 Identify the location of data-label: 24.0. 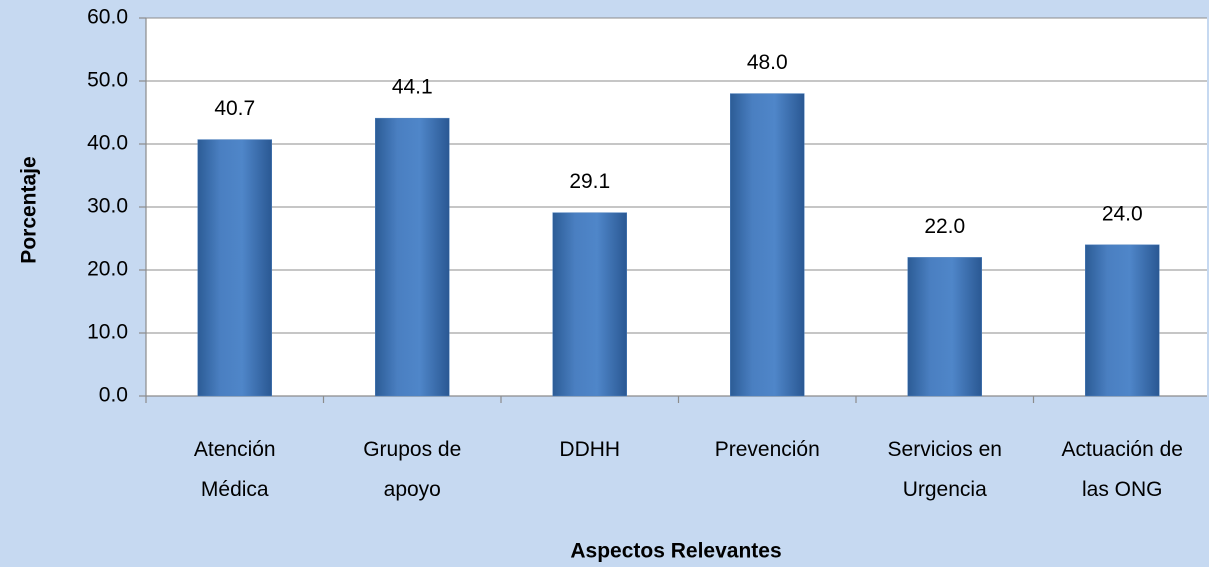
(1122, 213).